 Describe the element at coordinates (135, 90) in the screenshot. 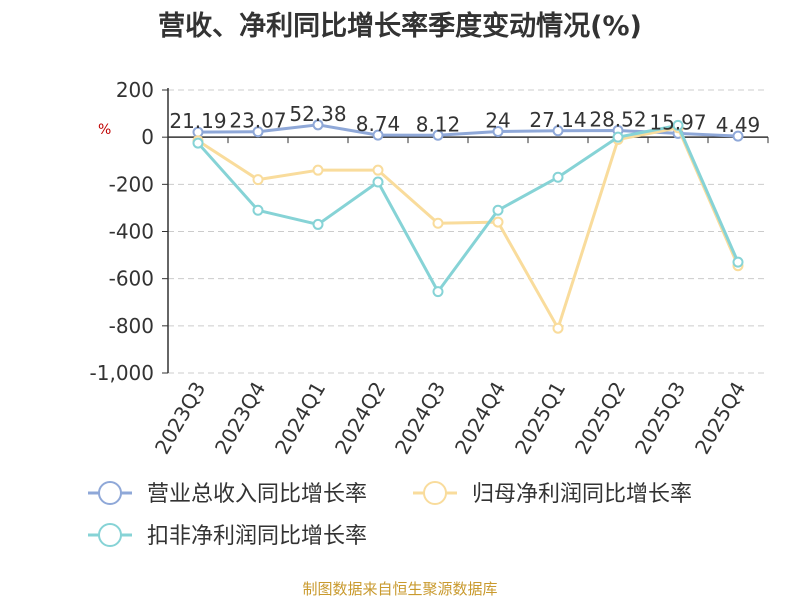

I see `y-tick-label: 200` at that location.